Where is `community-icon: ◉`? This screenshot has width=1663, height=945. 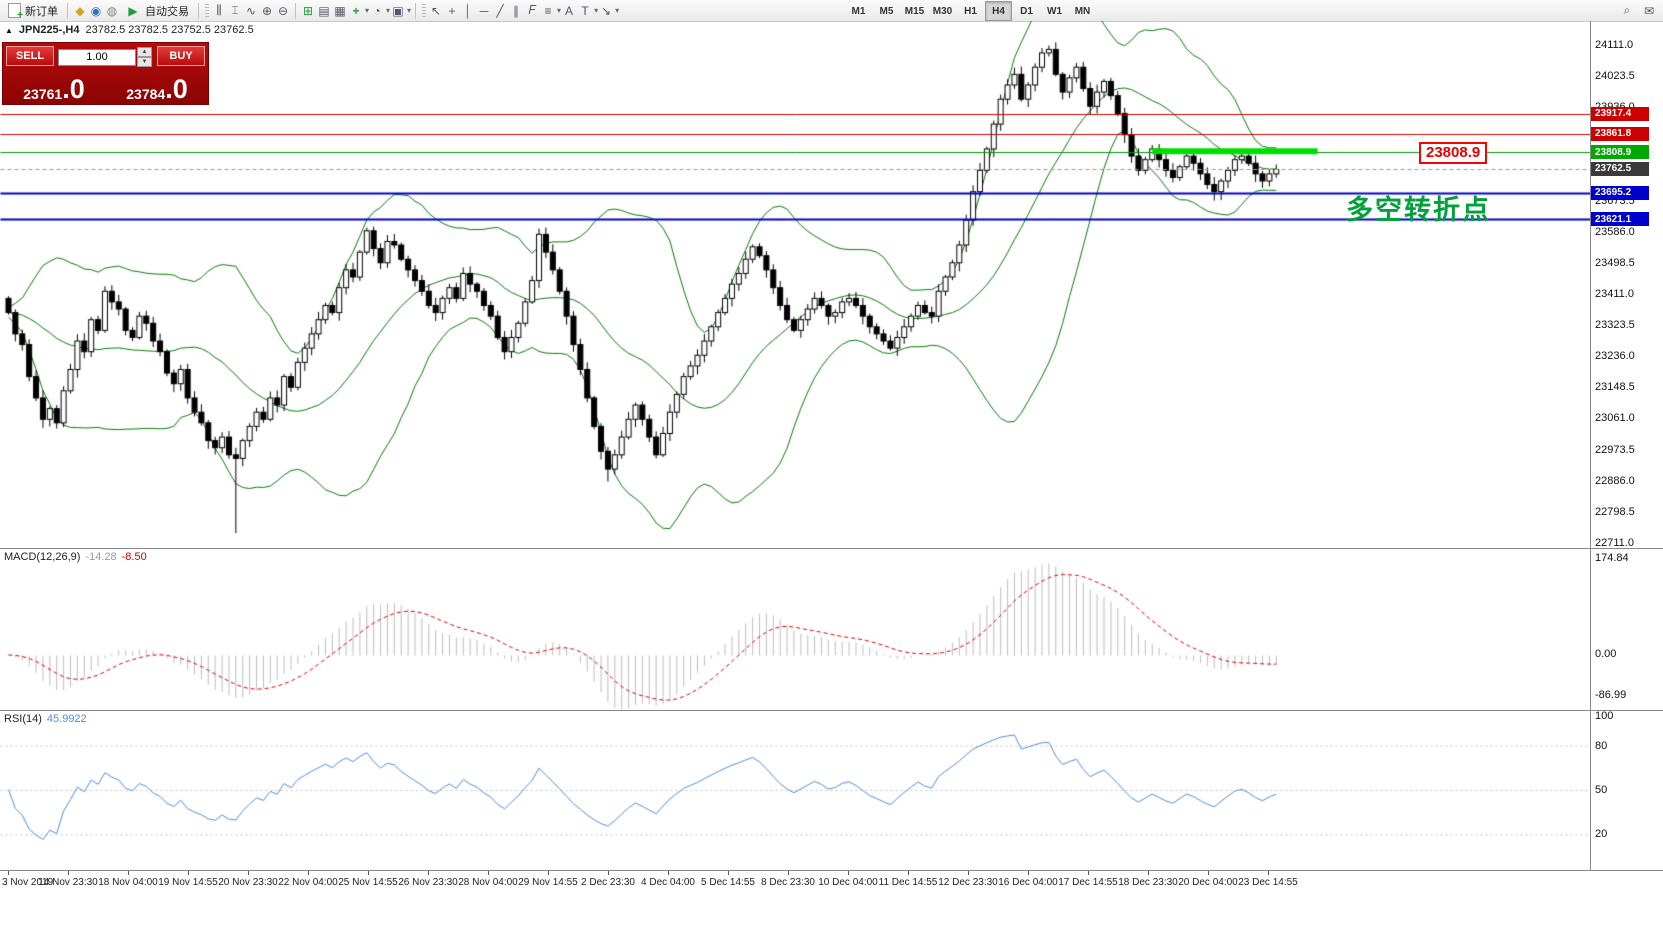
community-icon: ◉ is located at coordinates (96, 10).